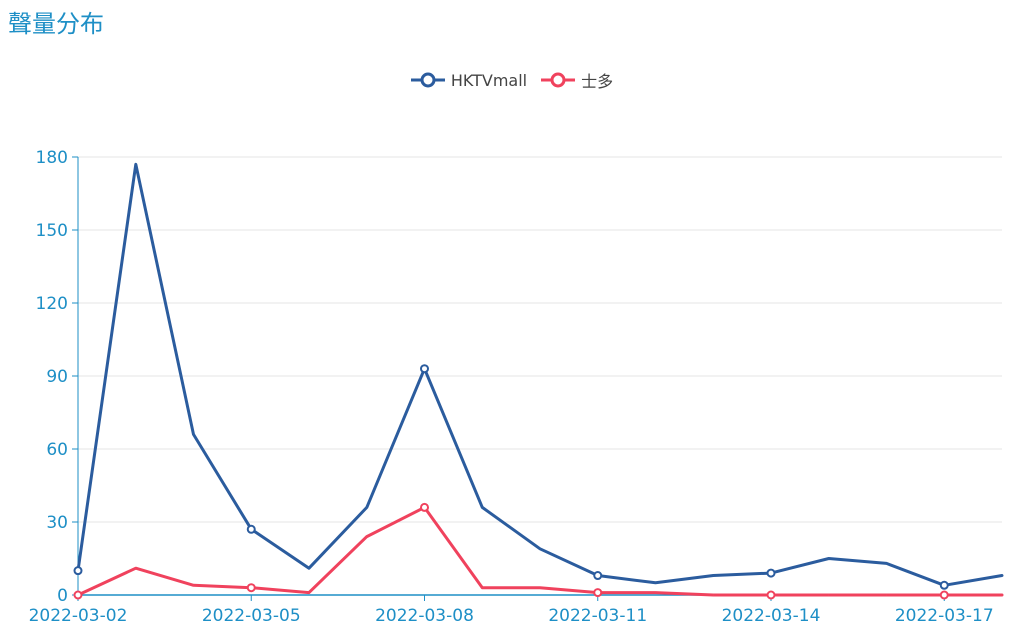  What do you see at coordinates (52, 158) in the screenshot?
I see `y-tick-label: 180` at bounding box center [52, 158].